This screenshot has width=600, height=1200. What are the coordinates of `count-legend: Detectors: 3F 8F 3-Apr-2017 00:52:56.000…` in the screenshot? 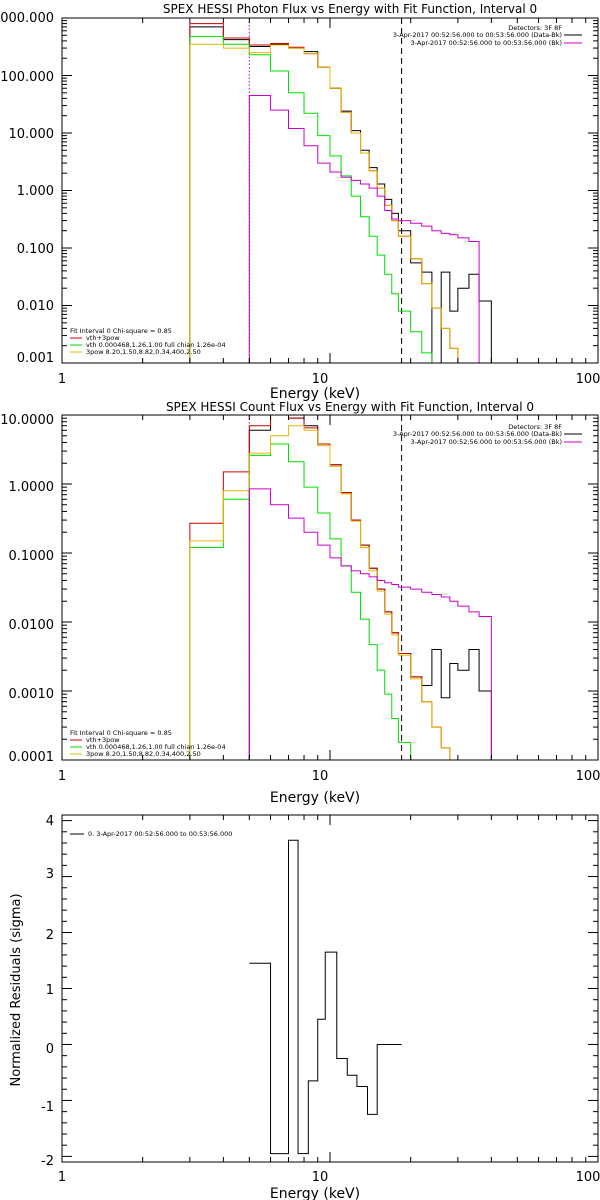 It's located at (487, 434).